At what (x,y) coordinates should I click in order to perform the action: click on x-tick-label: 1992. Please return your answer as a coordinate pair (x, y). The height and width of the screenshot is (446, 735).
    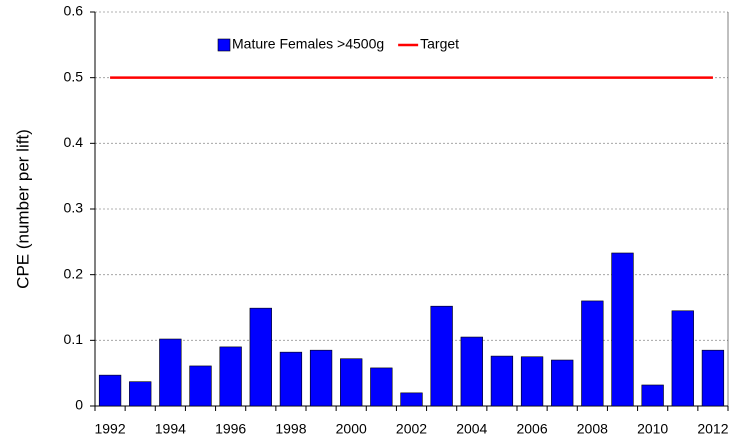
    Looking at the image, I should click on (109, 429).